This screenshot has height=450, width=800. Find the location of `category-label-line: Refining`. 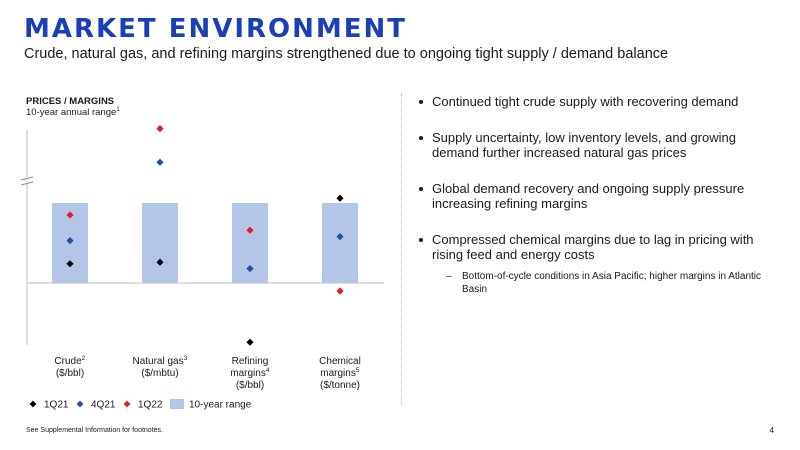

category-label-line: Refining is located at coordinates (250, 361).